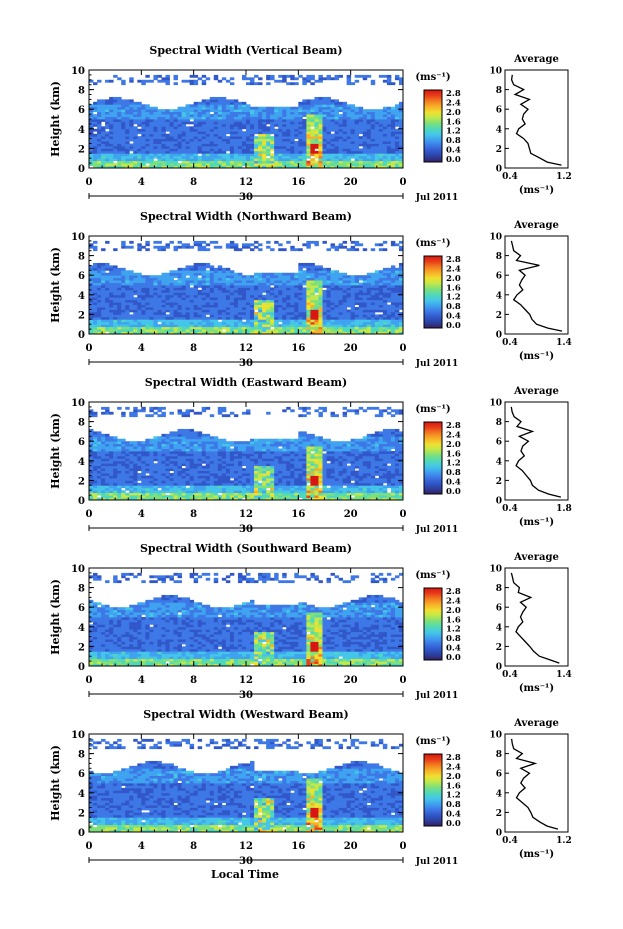 This screenshot has width=623, height=929. What do you see at coordinates (81, 335) in the screenshot?
I see `y-tick-label: 0` at bounding box center [81, 335].